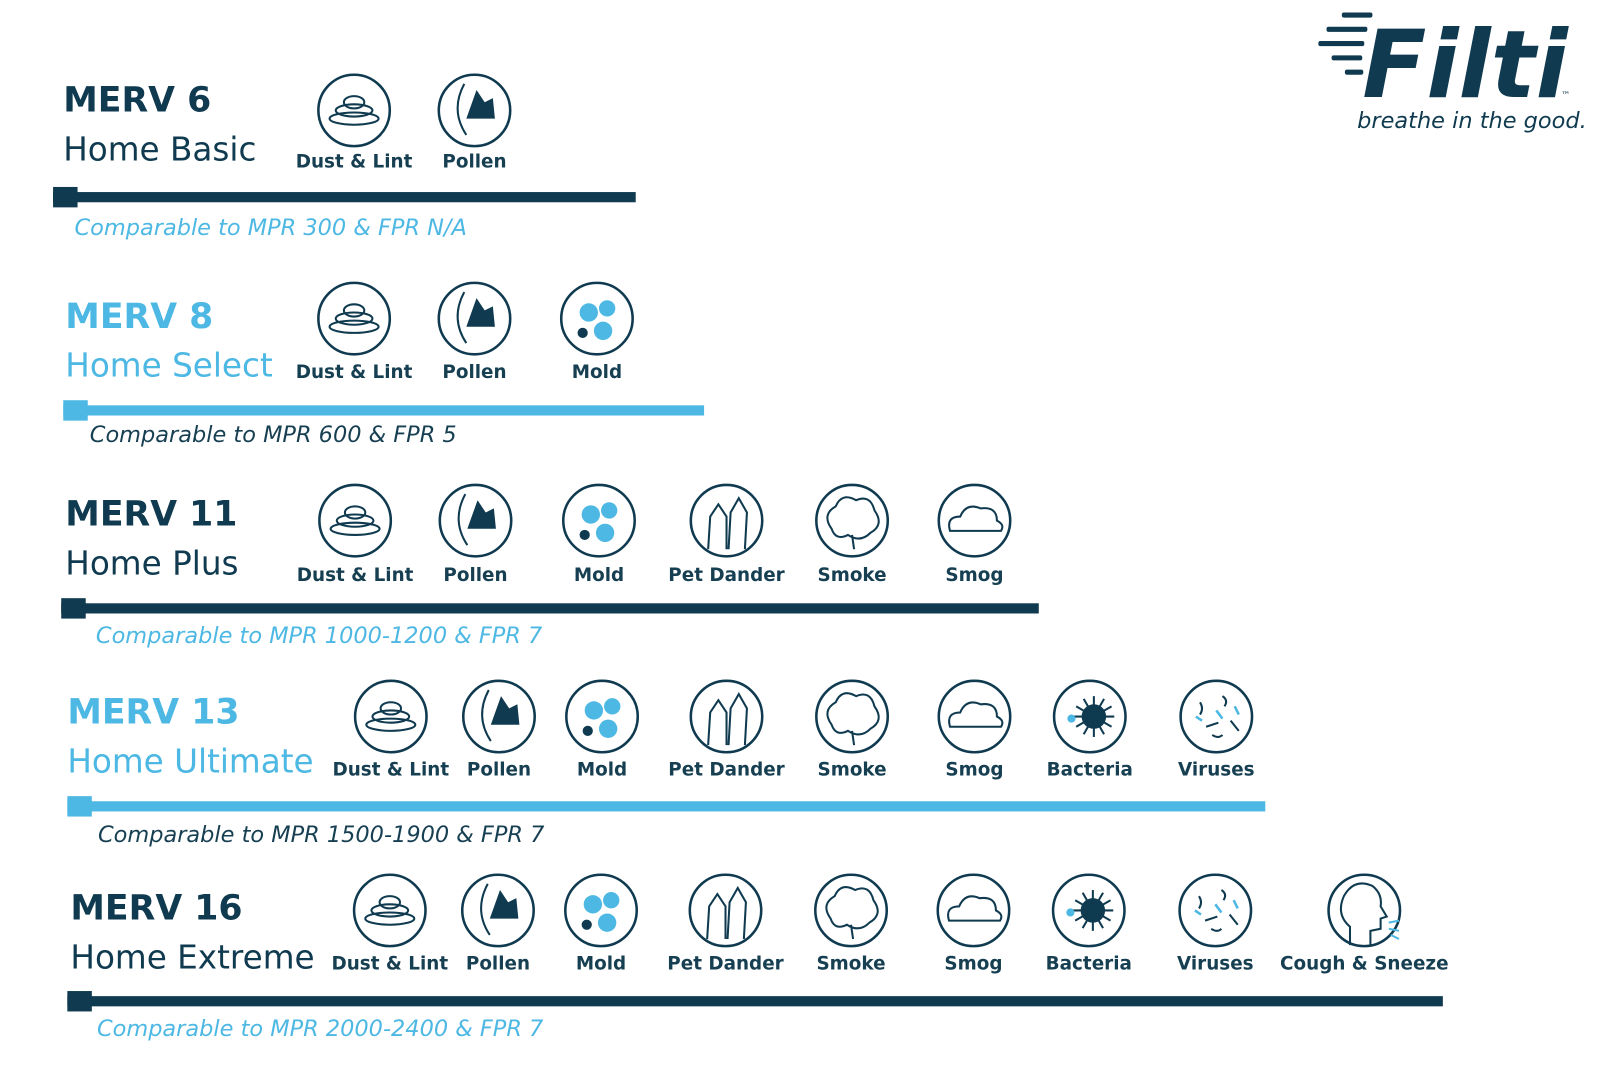 This screenshot has width=1600, height=1078. I want to click on merv-rating: MERV 16, so click(156, 909).